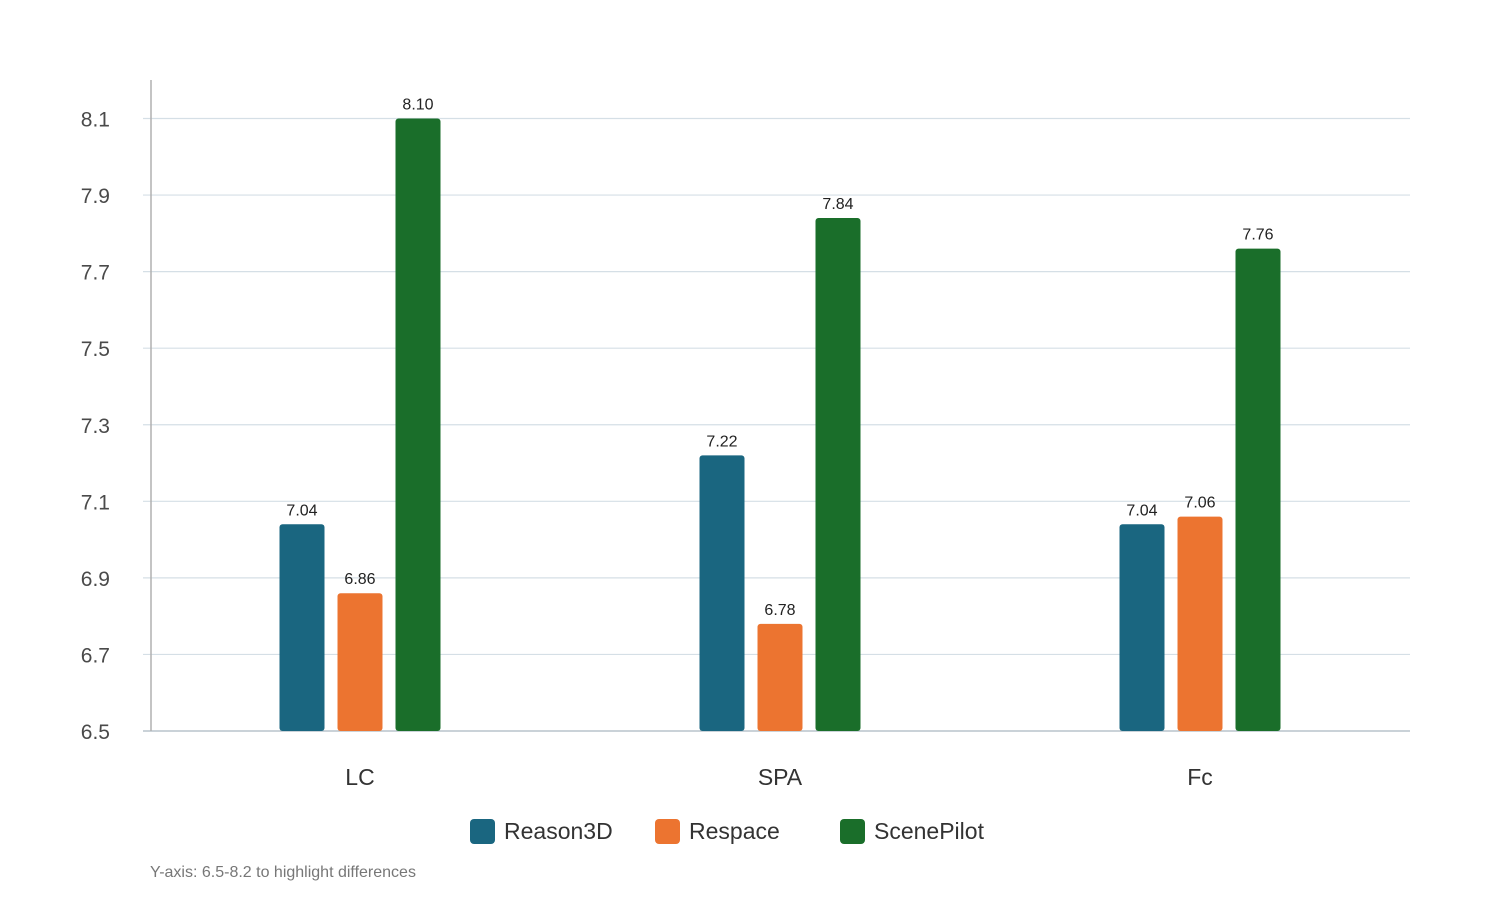 The height and width of the screenshot is (900, 1500). What do you see at coordinates (734, 830) in the screenshot?
I see `legend-label: Respace` at bounding box center [734, 830].